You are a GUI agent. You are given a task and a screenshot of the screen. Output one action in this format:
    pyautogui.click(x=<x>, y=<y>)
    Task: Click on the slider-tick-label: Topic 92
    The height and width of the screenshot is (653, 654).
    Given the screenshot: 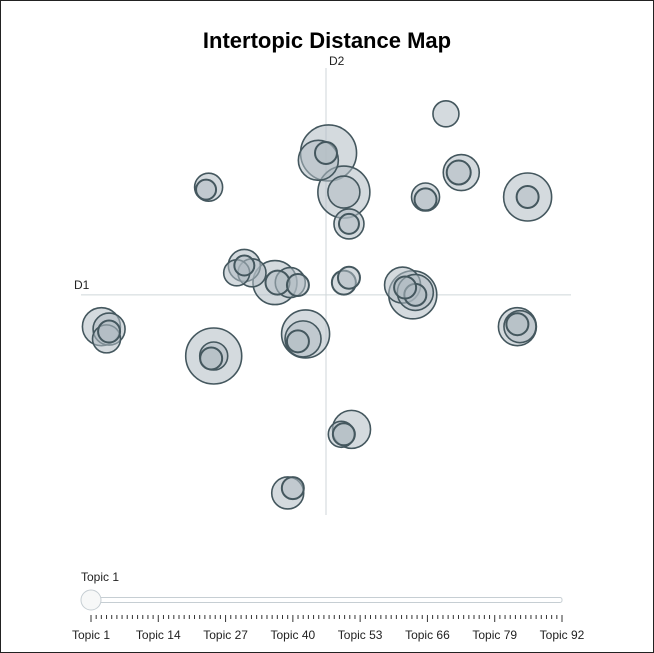 What is the action you would take?
    pyautogui.click(x=562, y=635)
    